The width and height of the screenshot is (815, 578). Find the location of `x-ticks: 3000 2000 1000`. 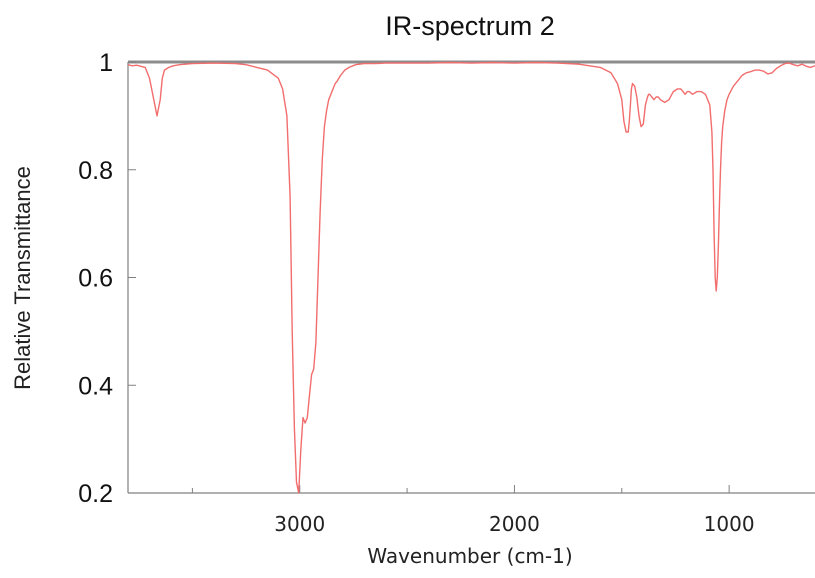

x-ticks: 3000 2000 1000 is located at coordinates (514, 510).